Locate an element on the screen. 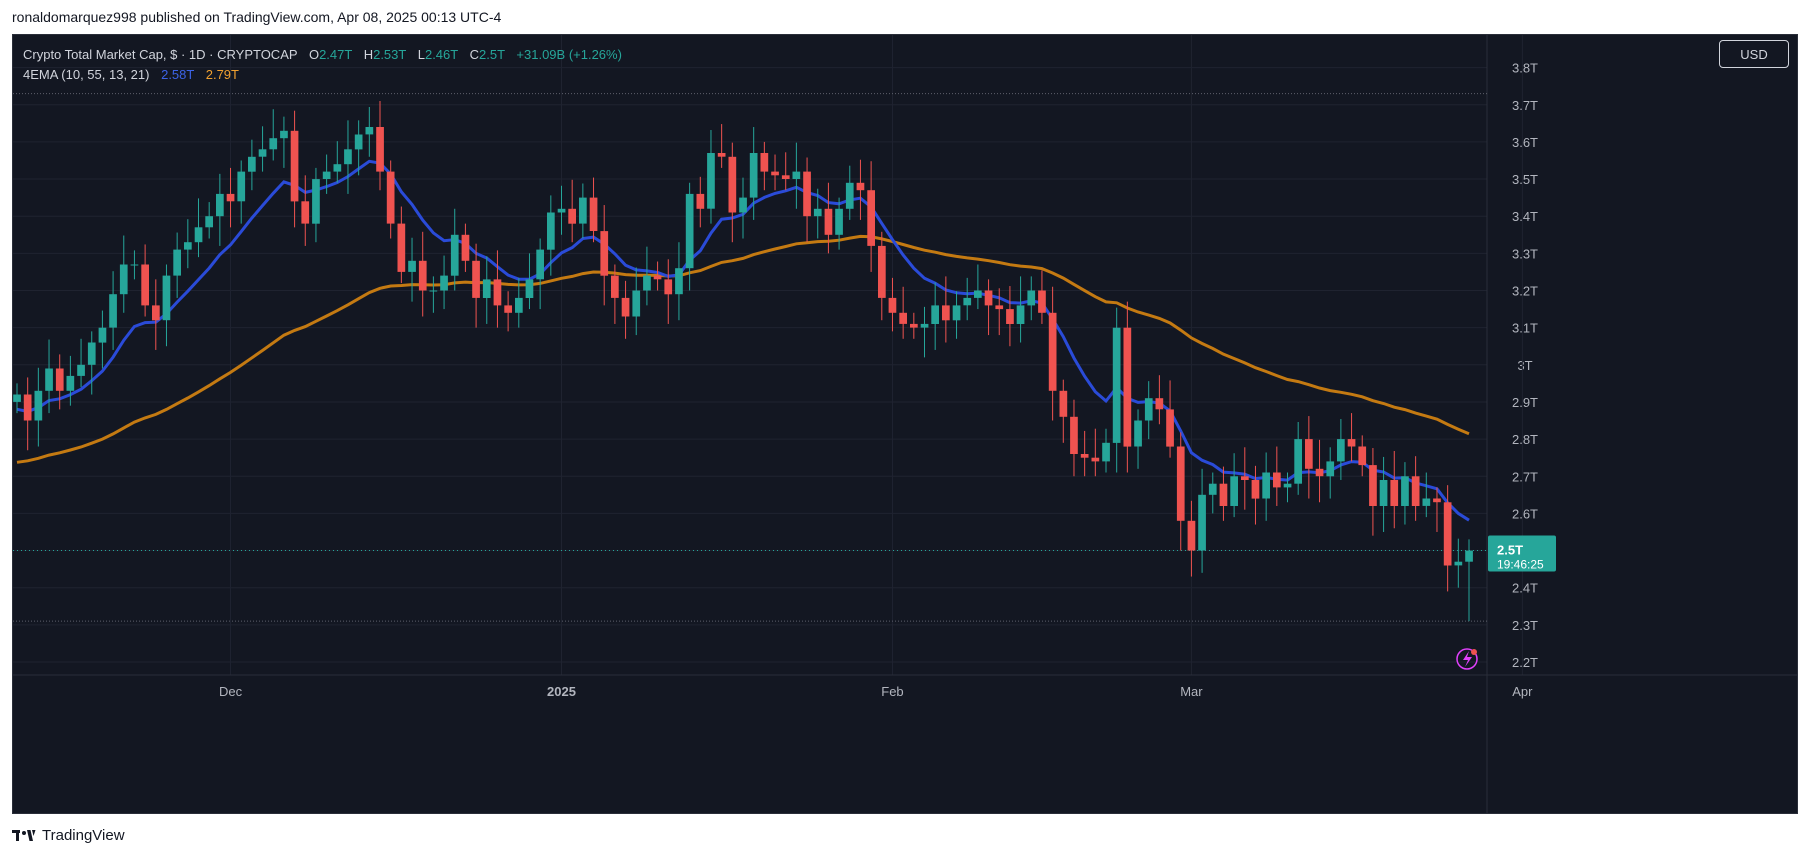  open-value: 2.47T is located at coordinates (336, 54).